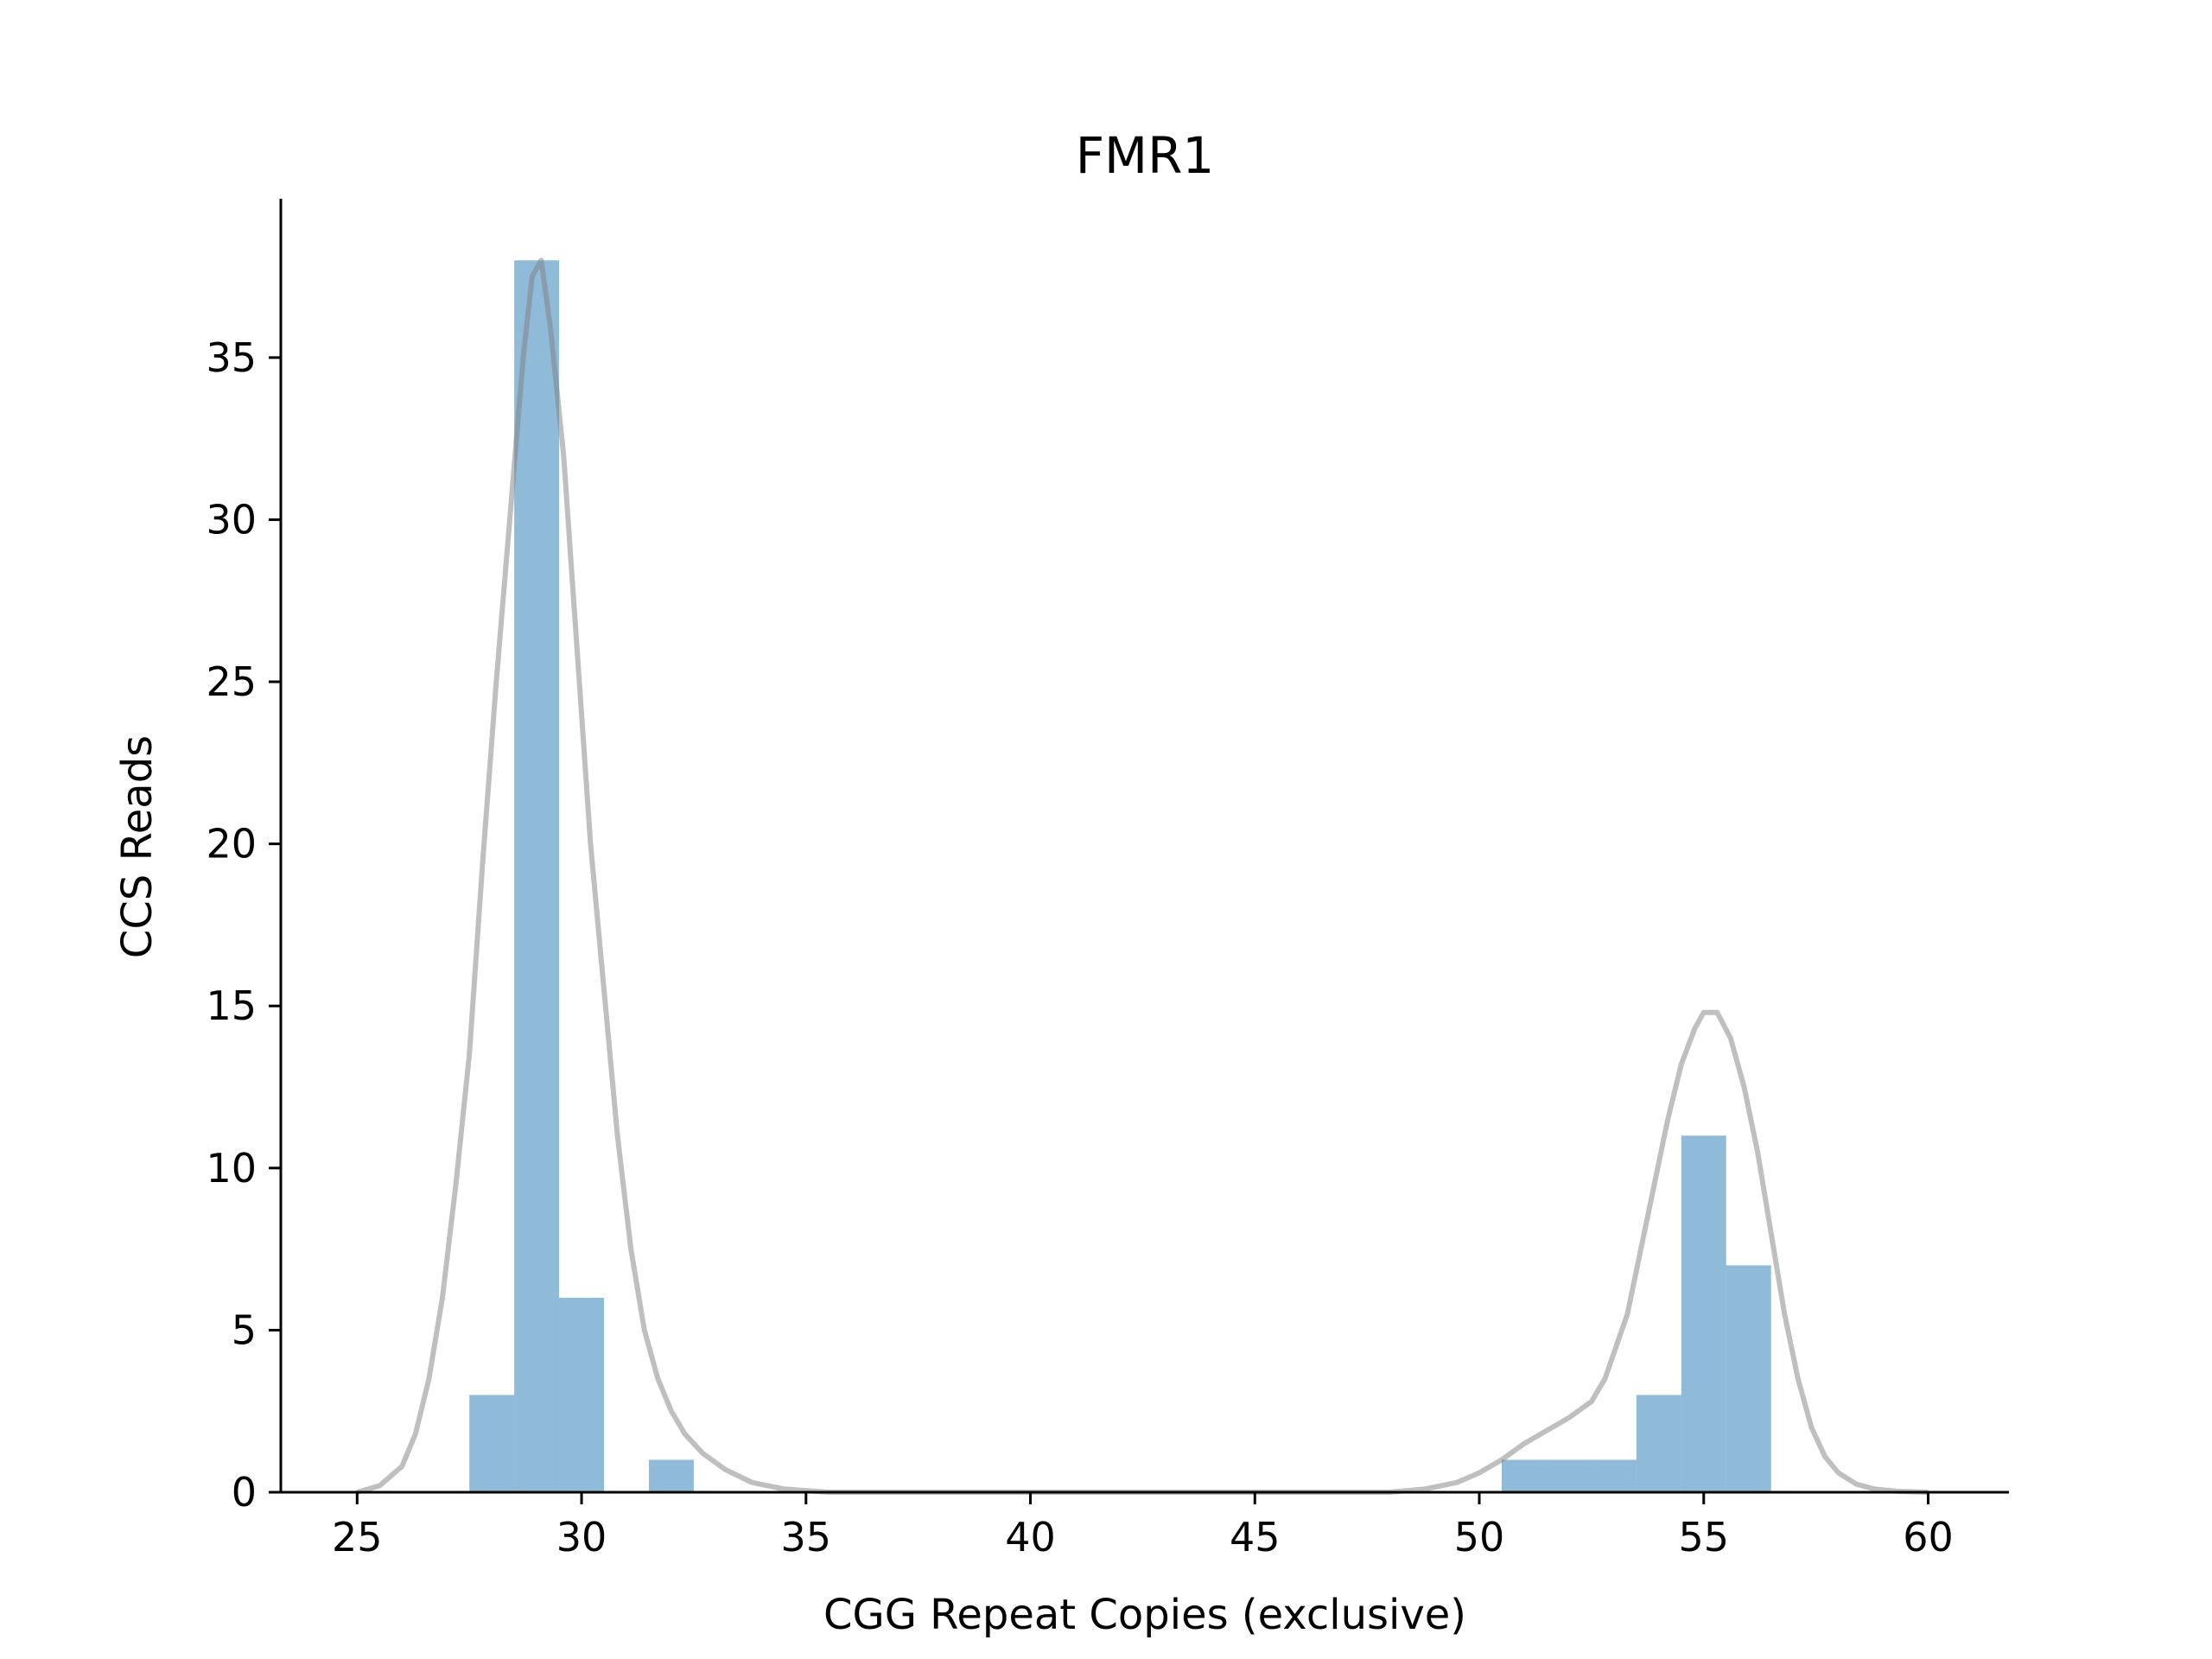 The image size is (2212, 1659). What do you see at coordinates (1703, 1537) in the screenshot?
I see `x-tick-label: 55` at bounding box center [1703, 1537].